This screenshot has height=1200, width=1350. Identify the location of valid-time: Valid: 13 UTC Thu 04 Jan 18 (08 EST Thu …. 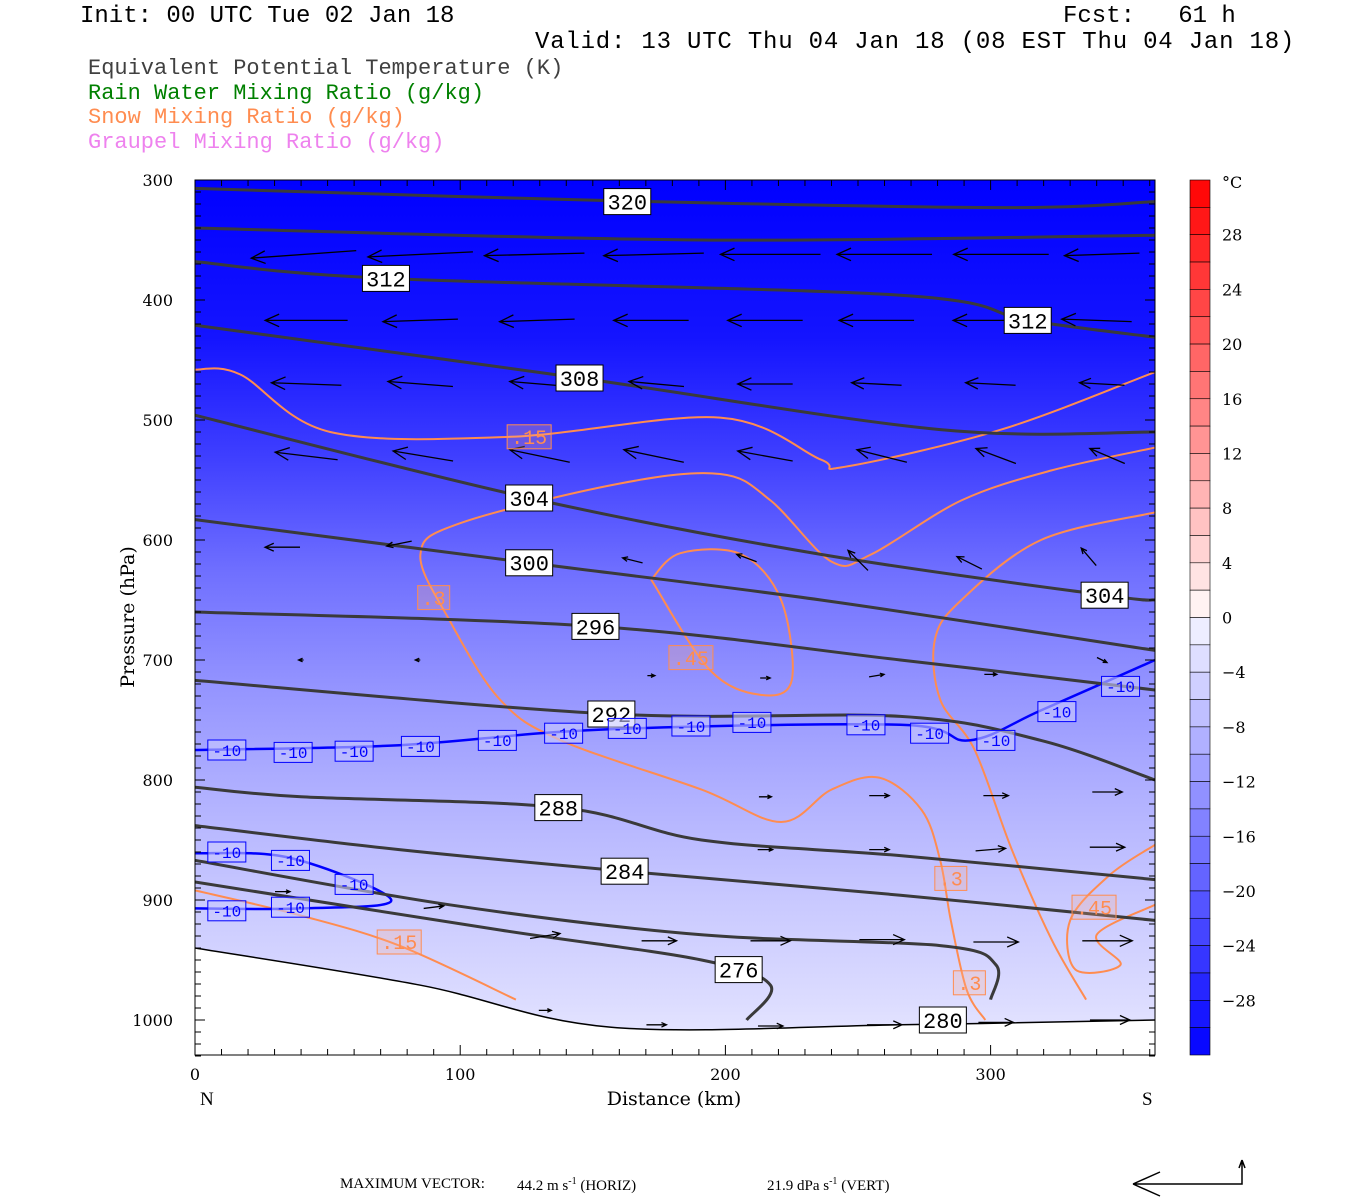
(915, 42).